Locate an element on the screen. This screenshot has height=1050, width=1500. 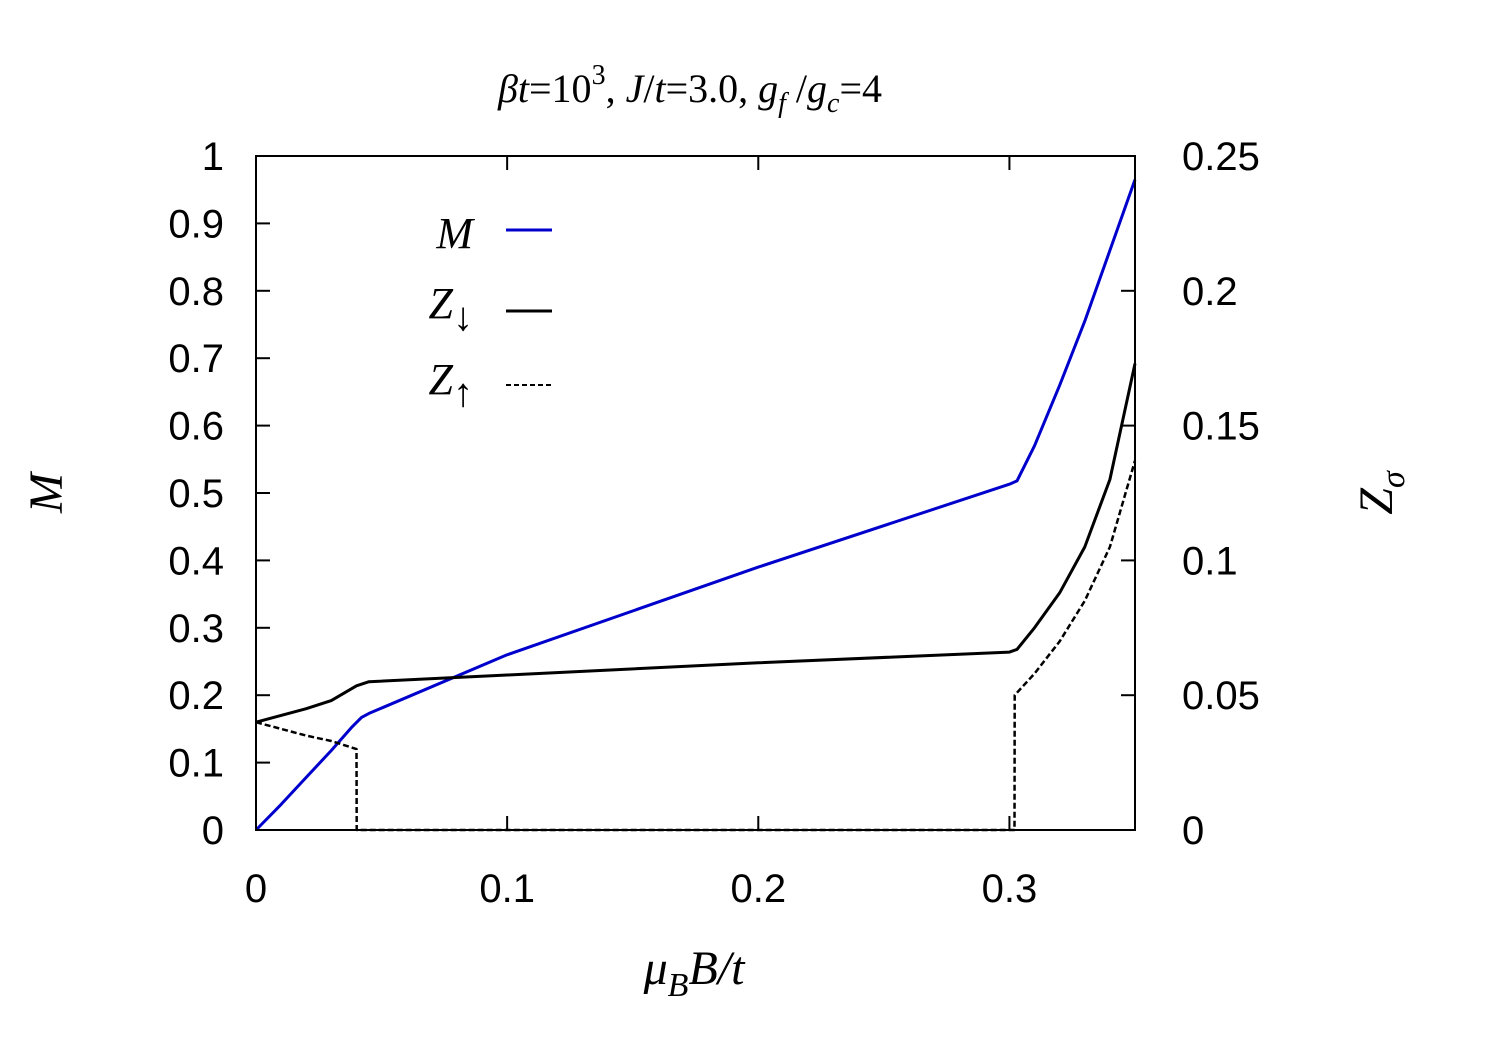
chart-title: βt=103, J/t=3.0, gf /gc=4 is located at coordinates (689, 89).